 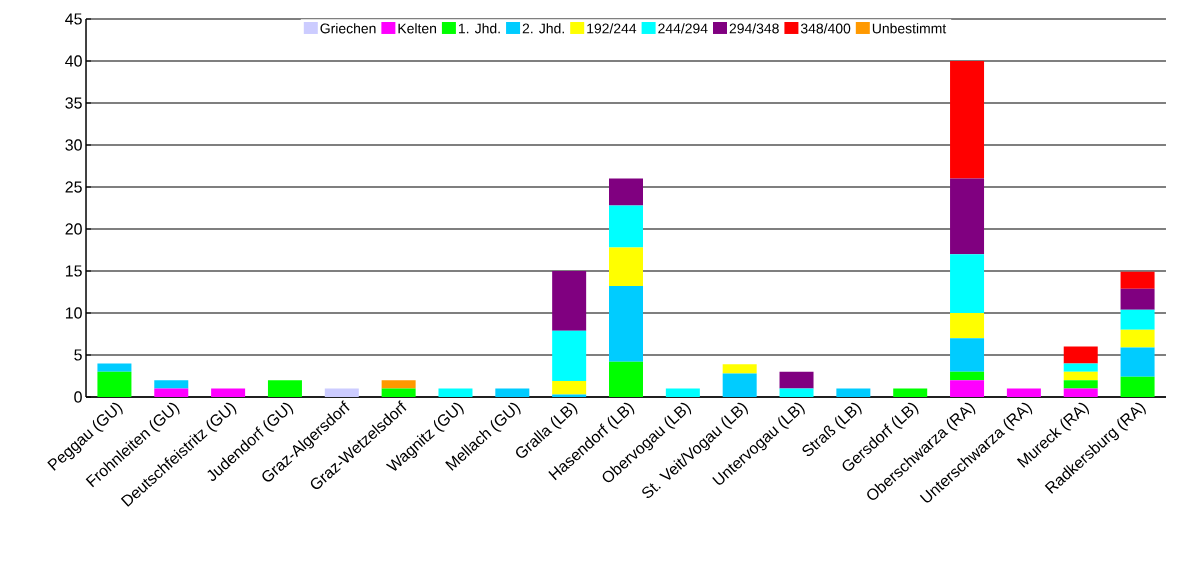 I want to click on legend-label: 244/294, so click(x=683, y=28).